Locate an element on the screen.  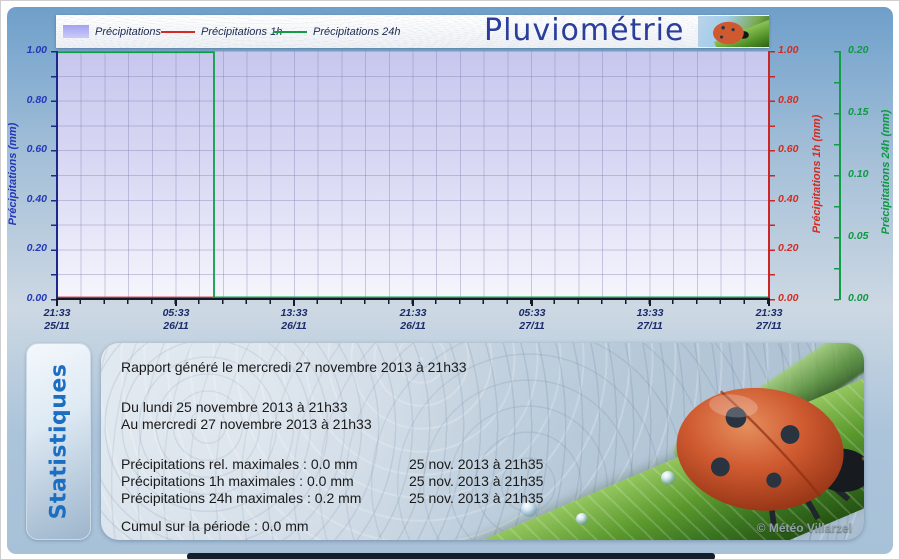
left-axis-ticks is located at coordinates (53, 176).